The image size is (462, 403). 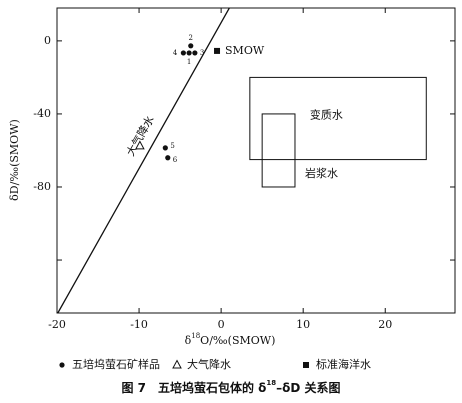 I want to click on point-label: 5, so click(x=172, y=146).